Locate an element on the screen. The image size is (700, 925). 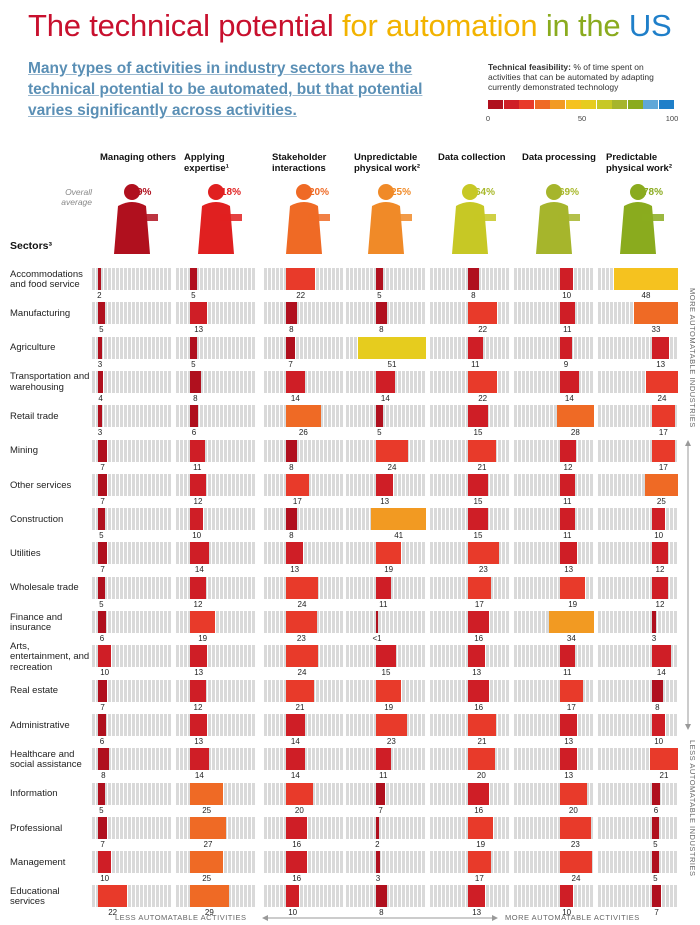
cell-value-label: 3 is located at coordinates (378, 879).